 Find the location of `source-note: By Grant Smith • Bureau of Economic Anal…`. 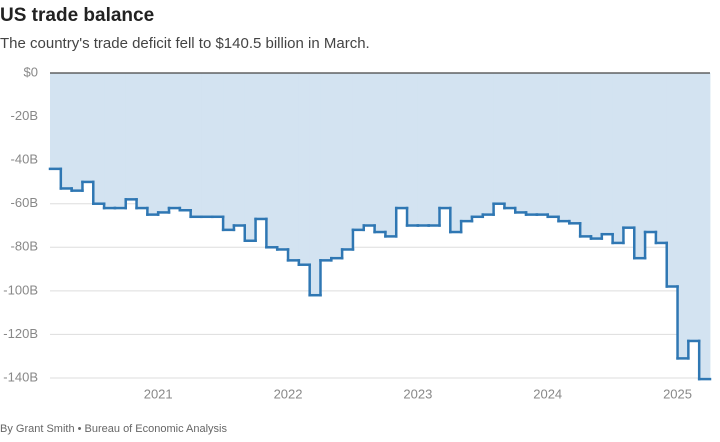

source-note: By Grant Smith • Bureau of Economic Anal… is located at coordinates (114, 429).